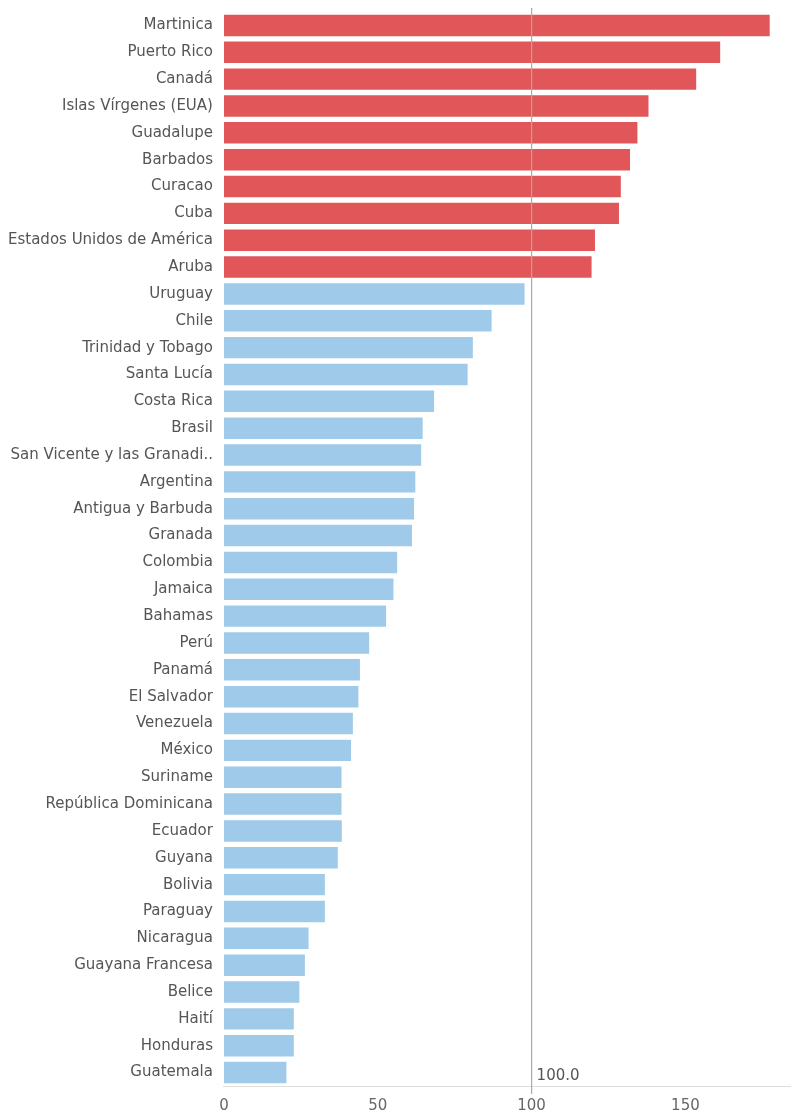 This screenshot has width=795, height=1120. What do you see at coordinates (178, 24) in the screenshot?
I see `y-tick-label: Martinica` at bounding box center [178, 24].